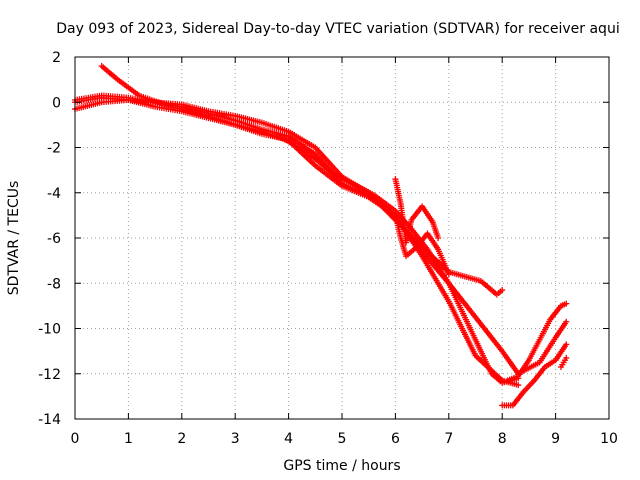 The height and width of the screenshot is (480, 640). What do you see at coordinates (128, 439) in the screenshot?
I see `x-tick-label: 1` at bounding box center [128, 439].